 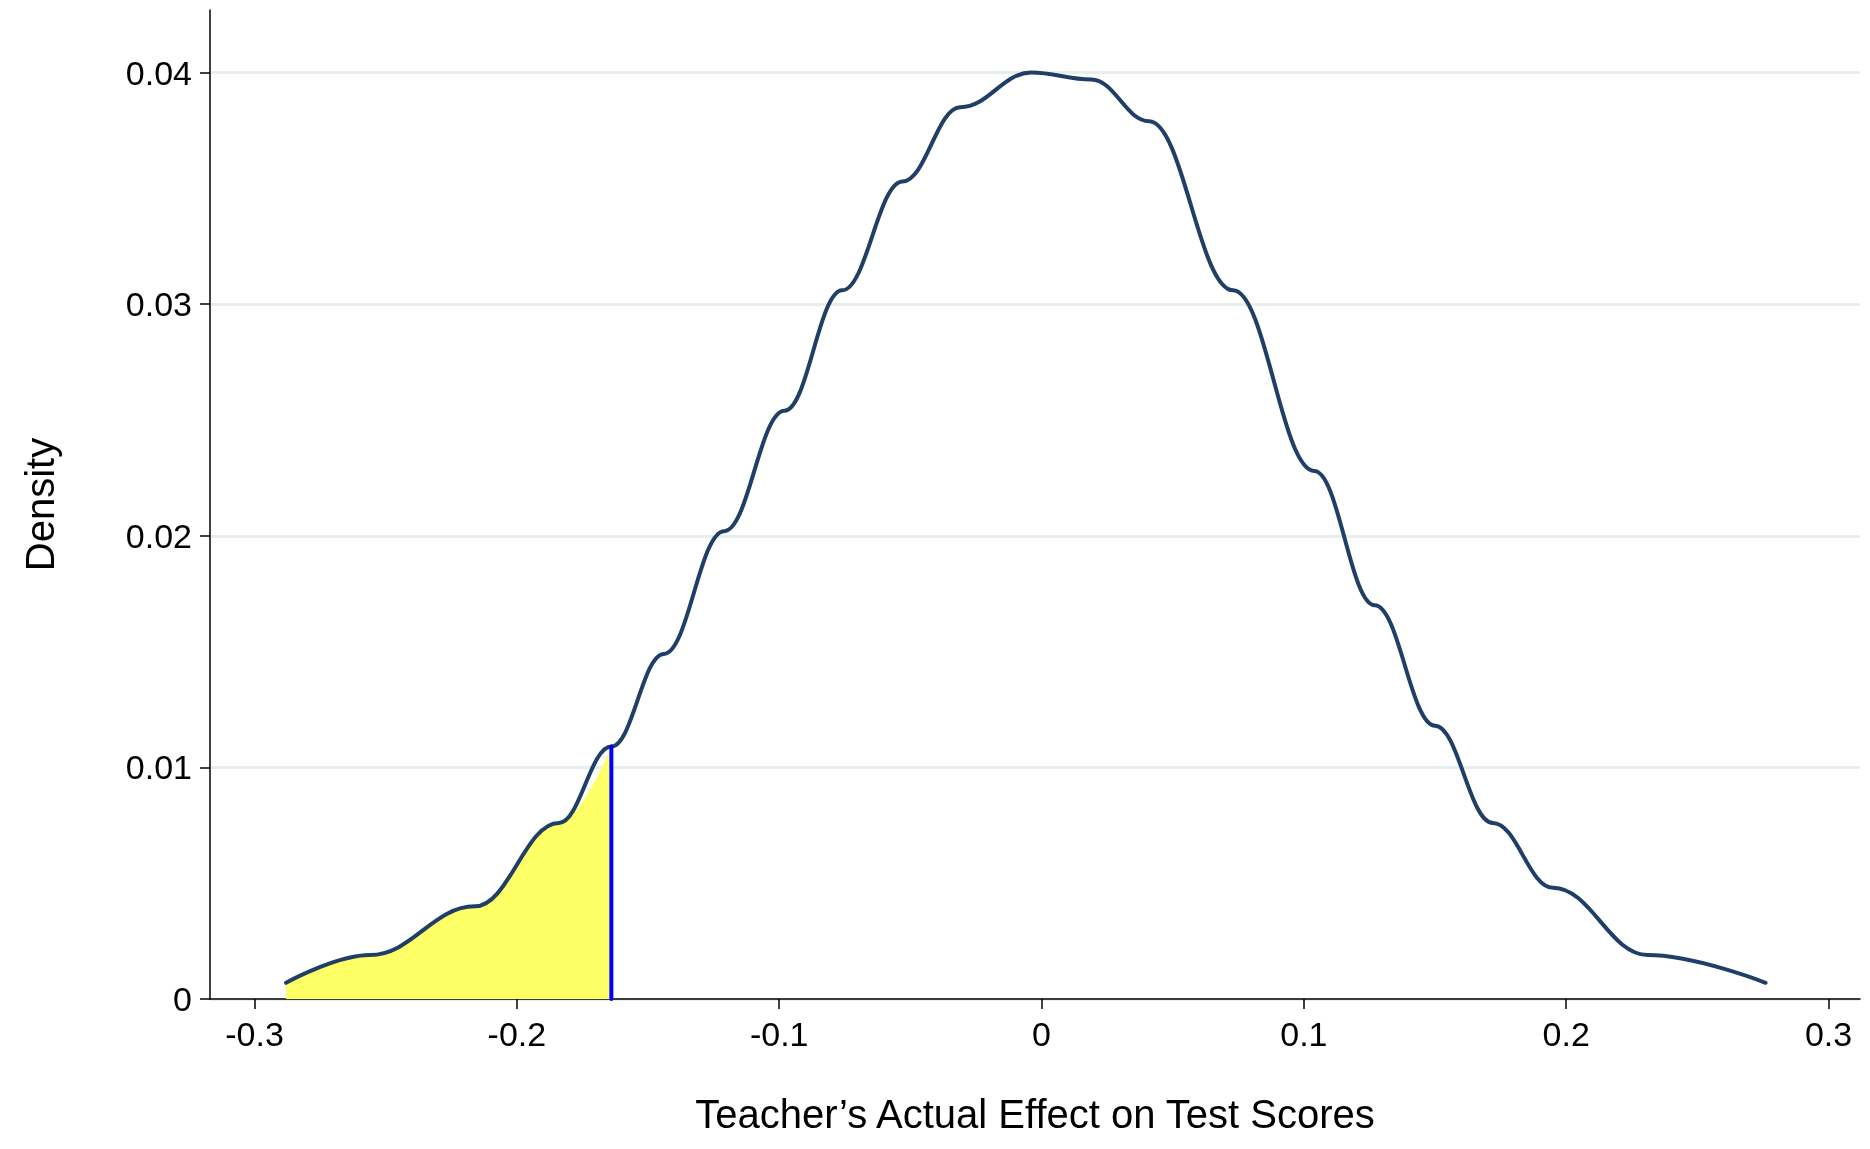 What do you see at coordinates (1304, 1034) in the screenshot?
I see `x-tick-label: 0.1` at bounding box center [1304, 1034].